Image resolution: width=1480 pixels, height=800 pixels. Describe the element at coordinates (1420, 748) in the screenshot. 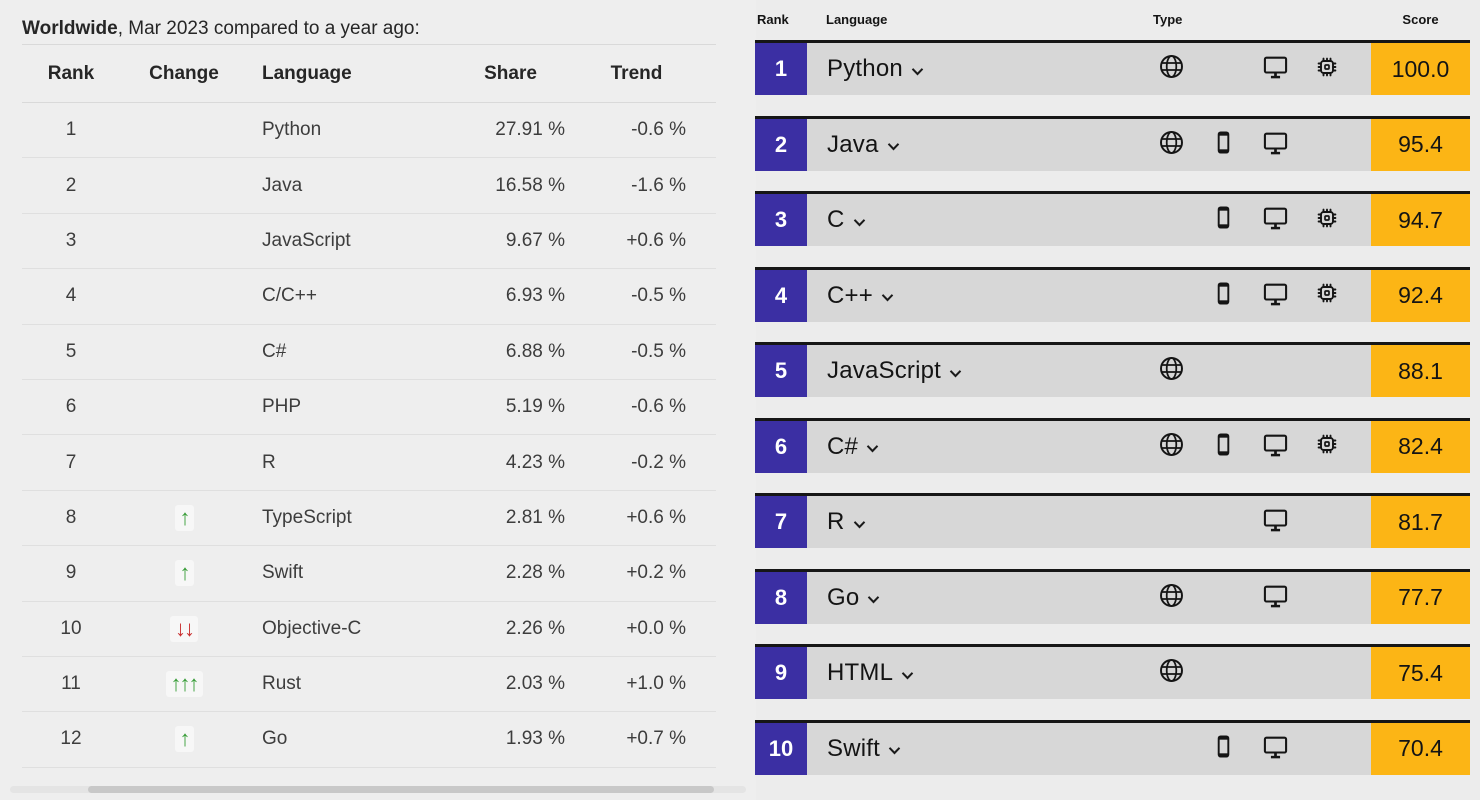

I see `score-cell: 70.4` at that location.